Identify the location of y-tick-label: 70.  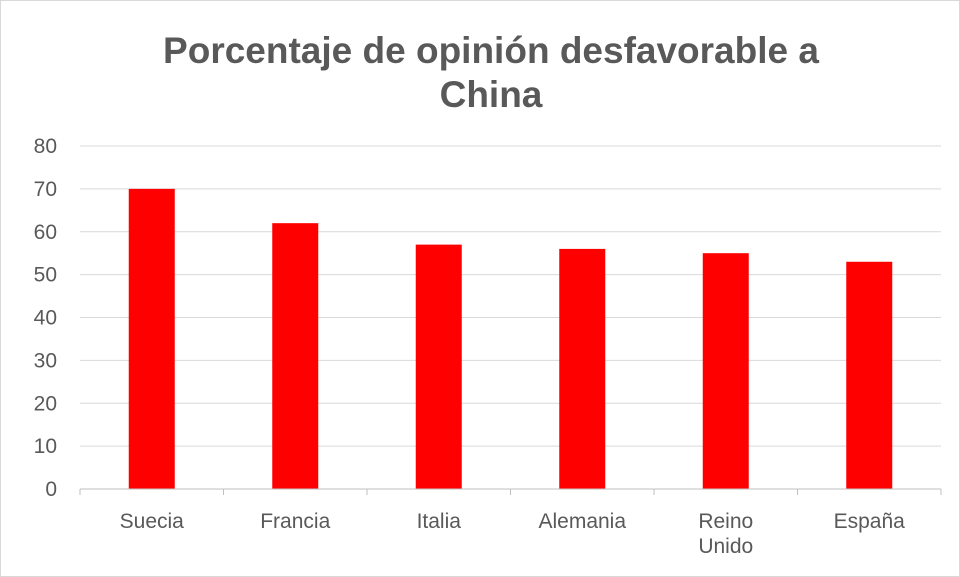
(45, 189).